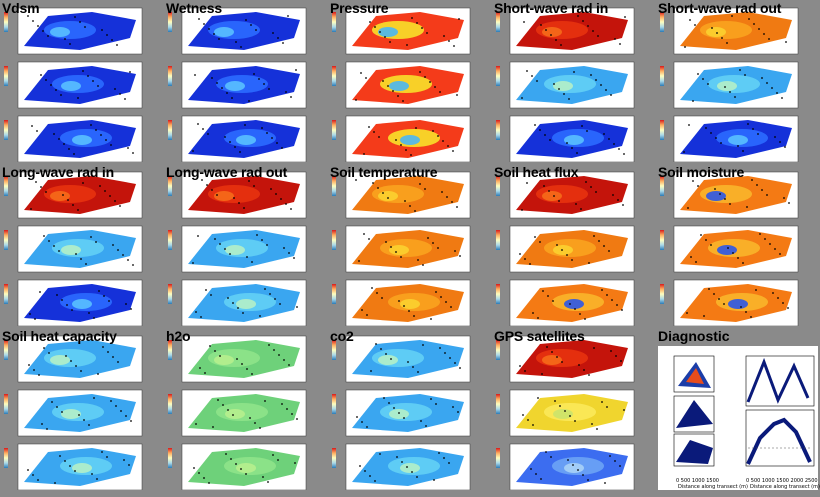 The width and height of the screenshot is (820, 497). I want to click on panel-title: Wetness, so click(194, 8).